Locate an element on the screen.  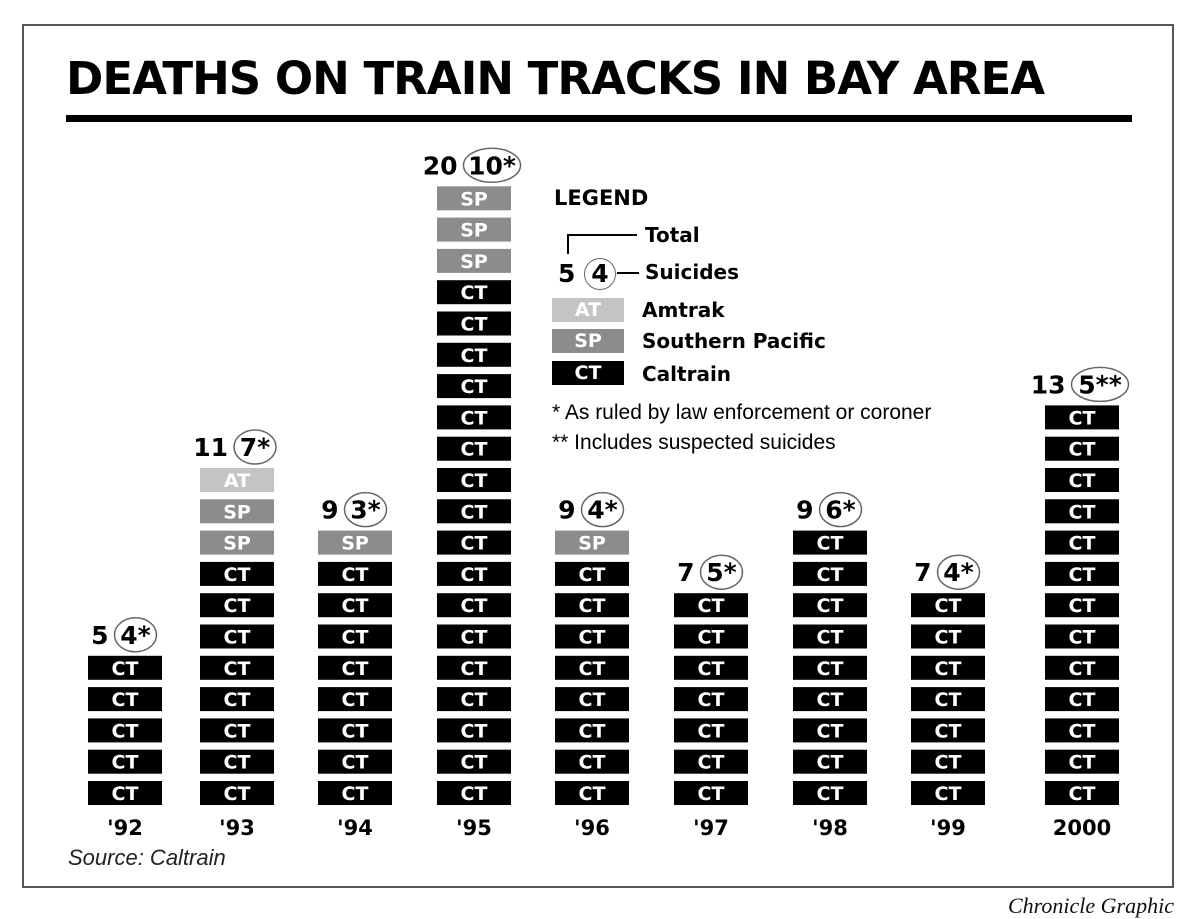
suicide-label: 5* is located at coordinates (721, 572).